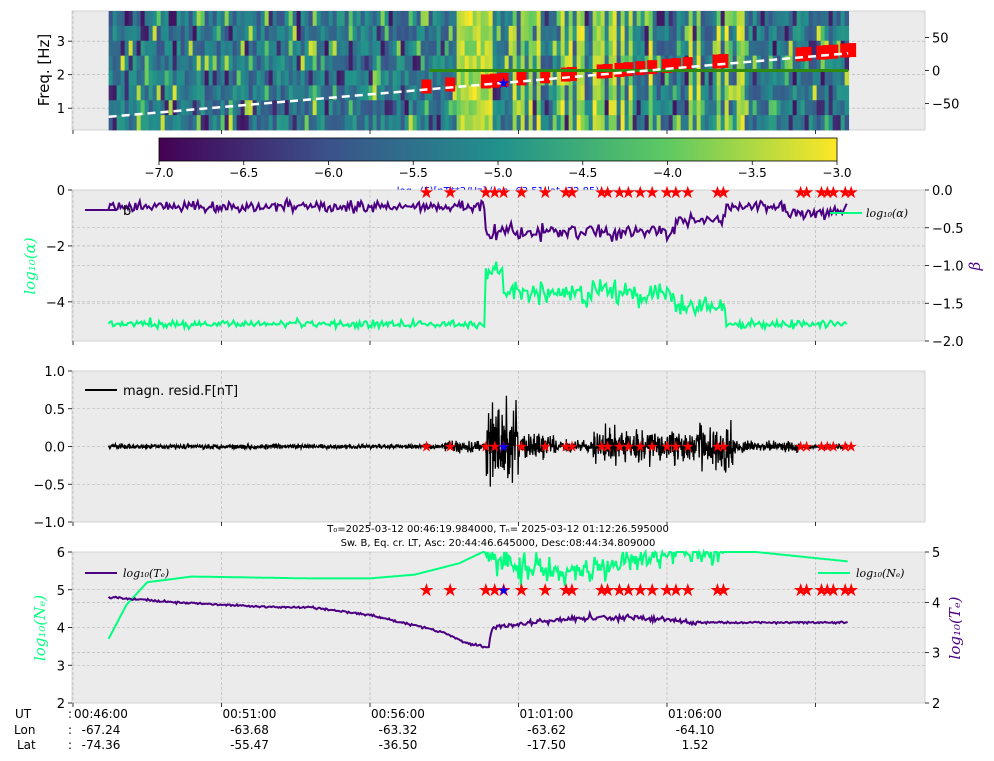 This screenshot has width=994, height=761. What do you see at coordinates (59, 247) in the screenshot?
I see `alpha-y-ticks: 0−2−4` at bounding box center [59, 247].